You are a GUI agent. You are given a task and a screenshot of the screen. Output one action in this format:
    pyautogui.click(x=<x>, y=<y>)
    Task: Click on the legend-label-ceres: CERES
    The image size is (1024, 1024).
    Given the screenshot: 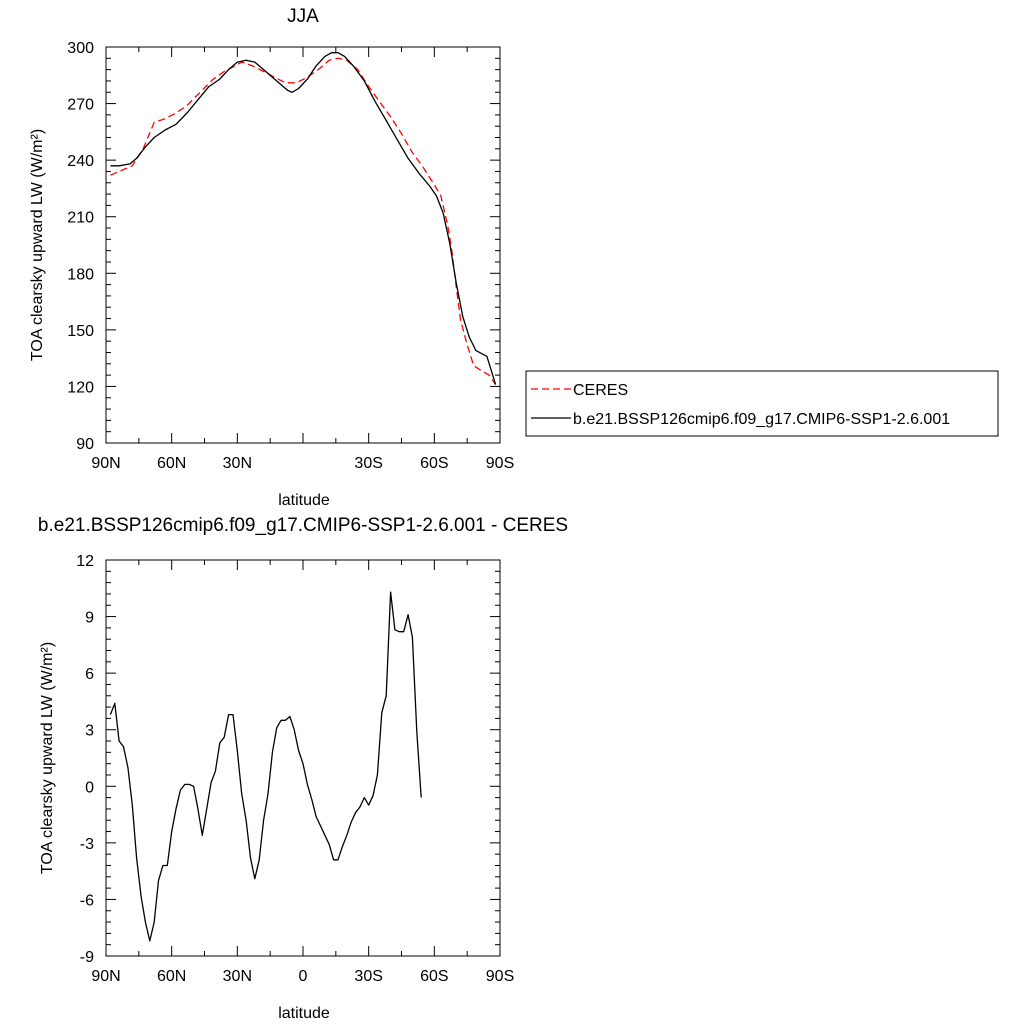 What is the action you would take?
    pyautogui.click(x=600, y=390)
    